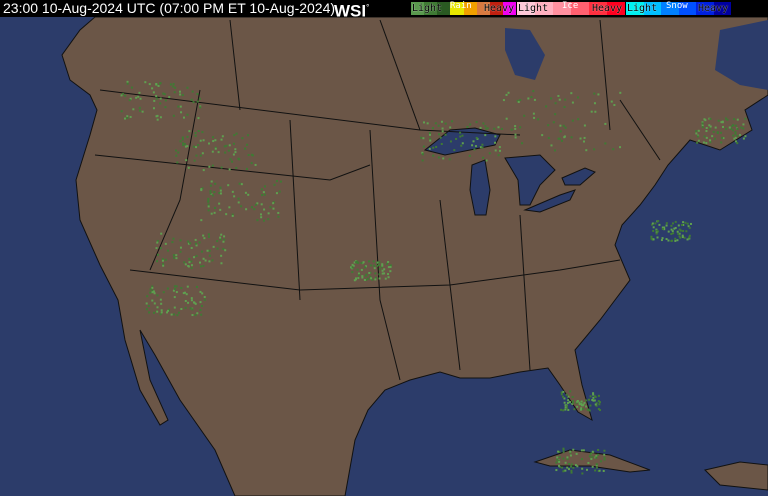 The image size is (768, 496). I want to click on gulf-st-lawrence, so click(741, 55).